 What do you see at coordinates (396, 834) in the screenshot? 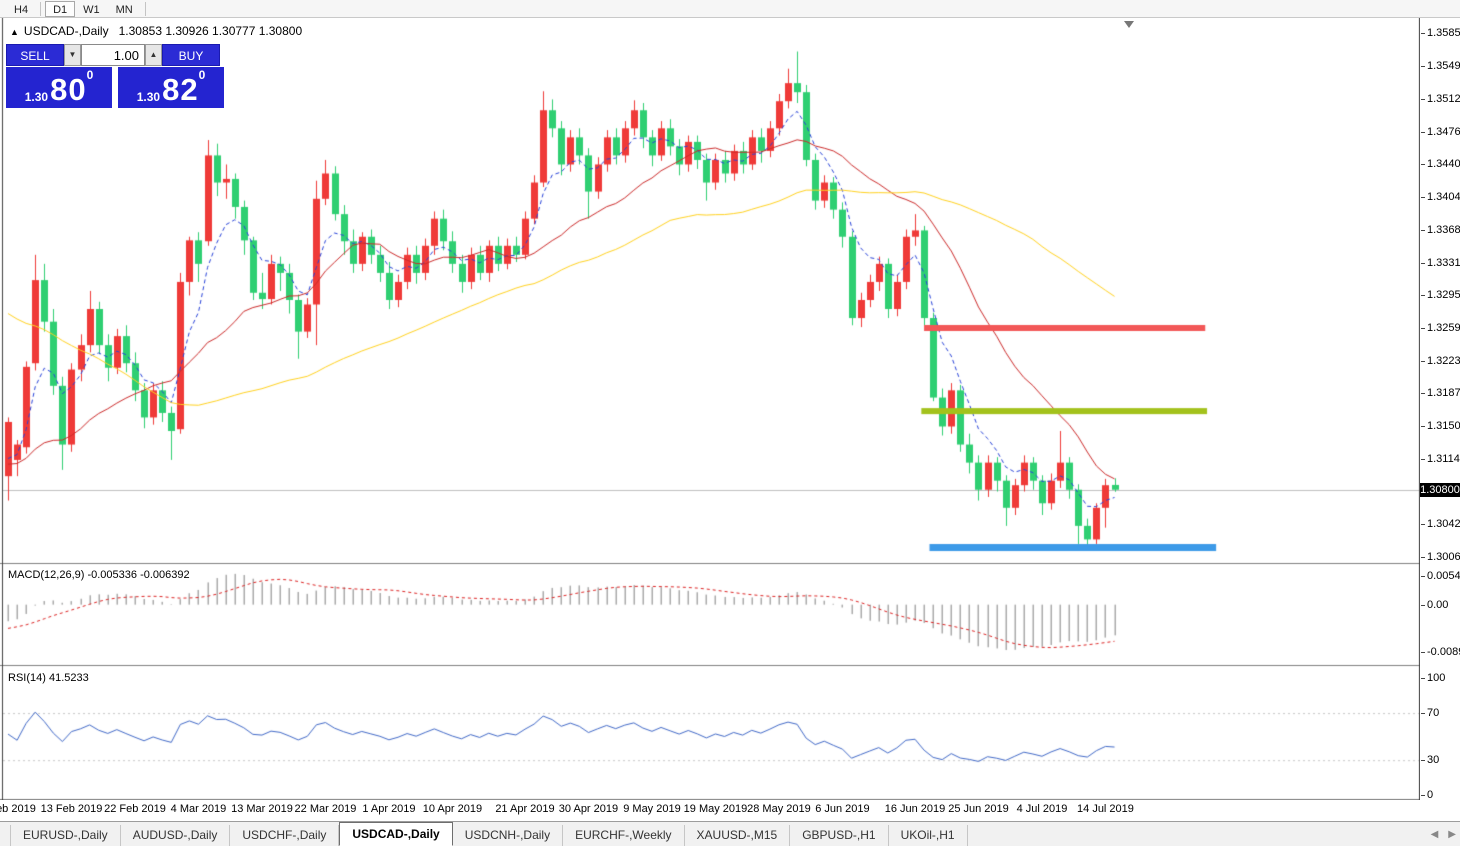
I see `chart-tab-usdcad-daily: USDCAD-,Daily` at bounding box center [396, 834].